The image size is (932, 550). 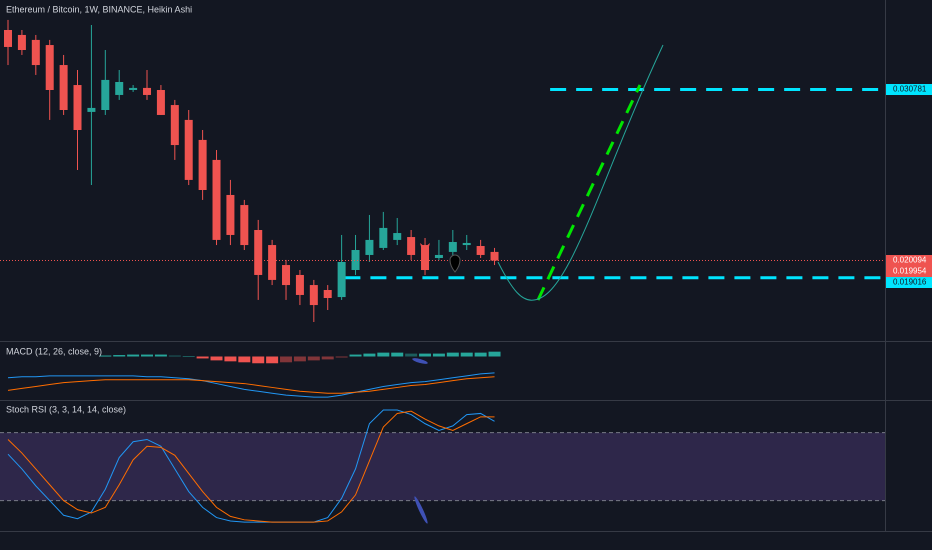 I want to click on price-label: 0.020094, so click(x=910, y=260).